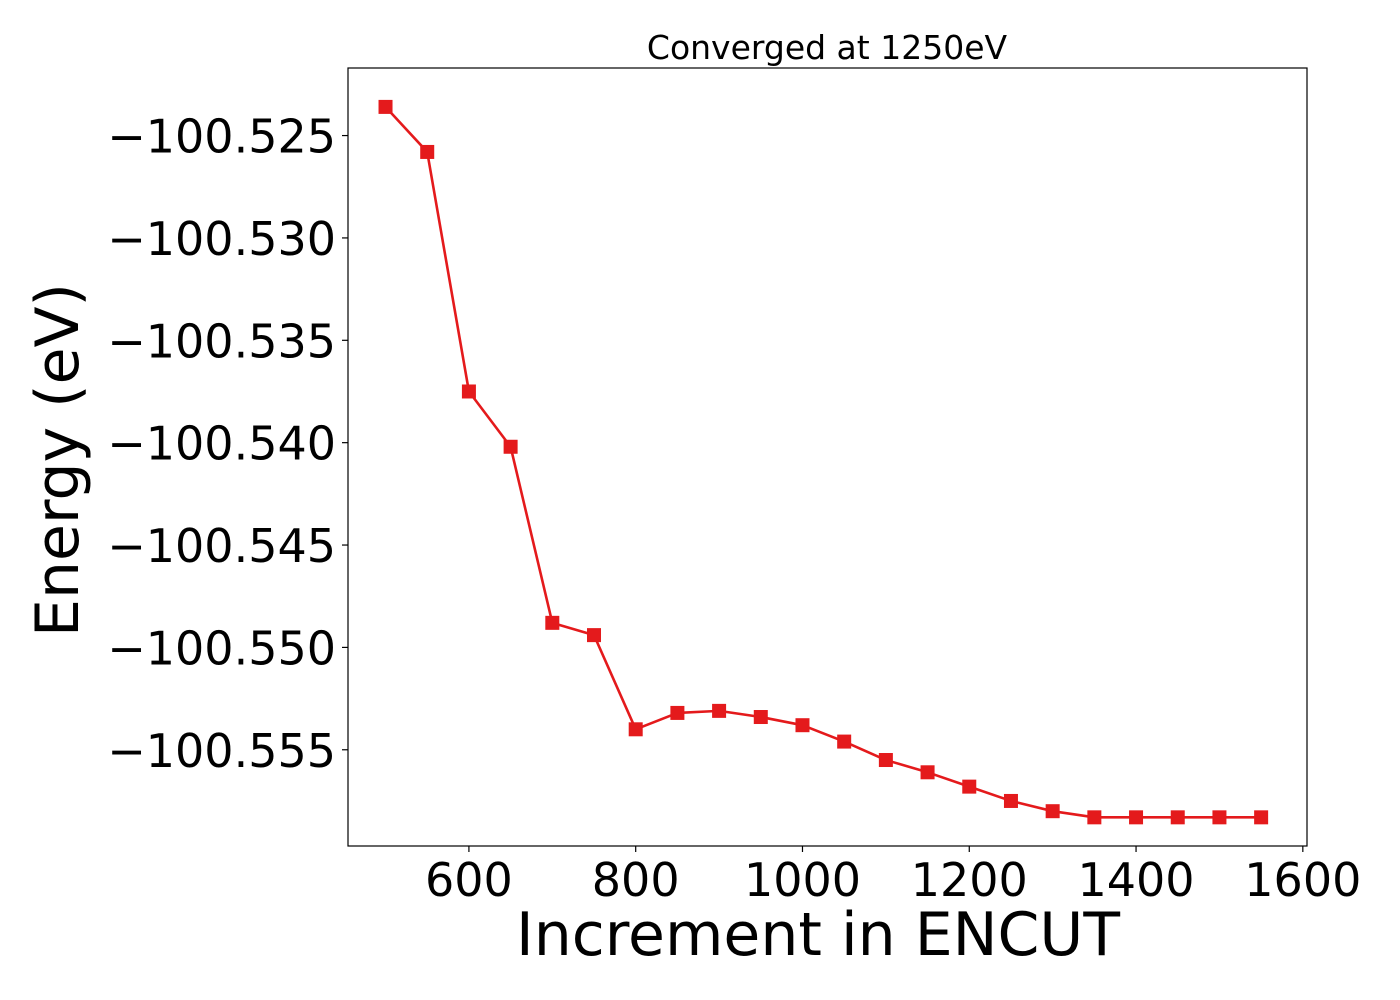 This screenshot has width=1400, height=1000. I want to click on chart-title: Converged at 1250eV, so click(827, 47).